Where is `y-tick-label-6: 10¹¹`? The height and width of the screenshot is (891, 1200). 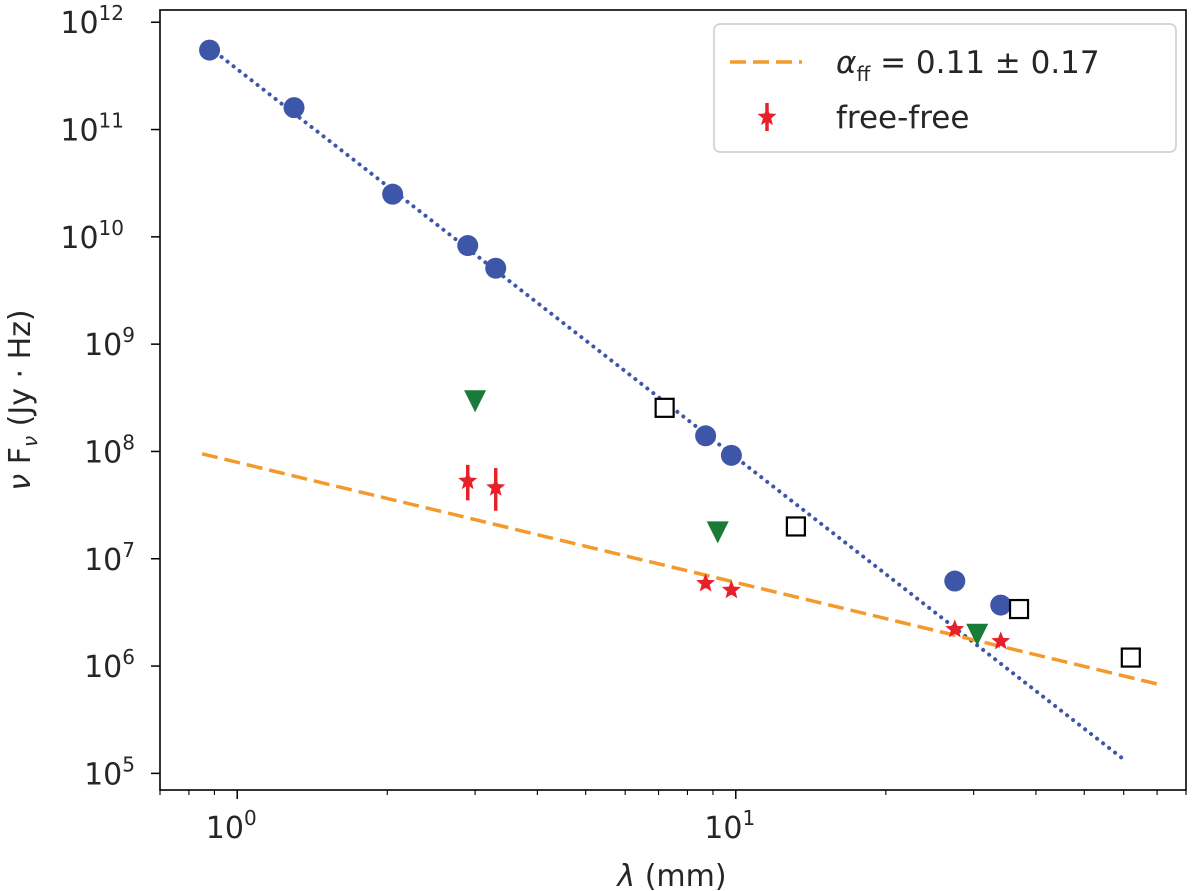
y-tick-label-6: 10¹¹ is located at coordinates (92, 129).